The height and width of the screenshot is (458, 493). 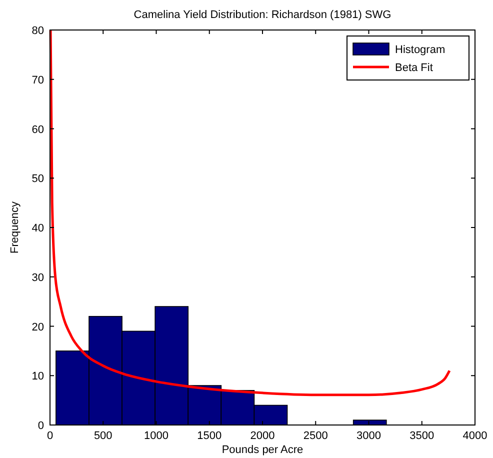 I want to click on legend-label: Histogram, so click(x=420, y=50).